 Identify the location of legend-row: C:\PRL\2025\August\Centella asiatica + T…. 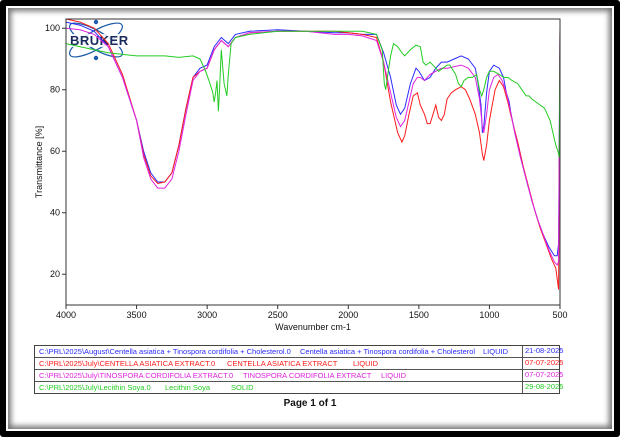
(299, 352).